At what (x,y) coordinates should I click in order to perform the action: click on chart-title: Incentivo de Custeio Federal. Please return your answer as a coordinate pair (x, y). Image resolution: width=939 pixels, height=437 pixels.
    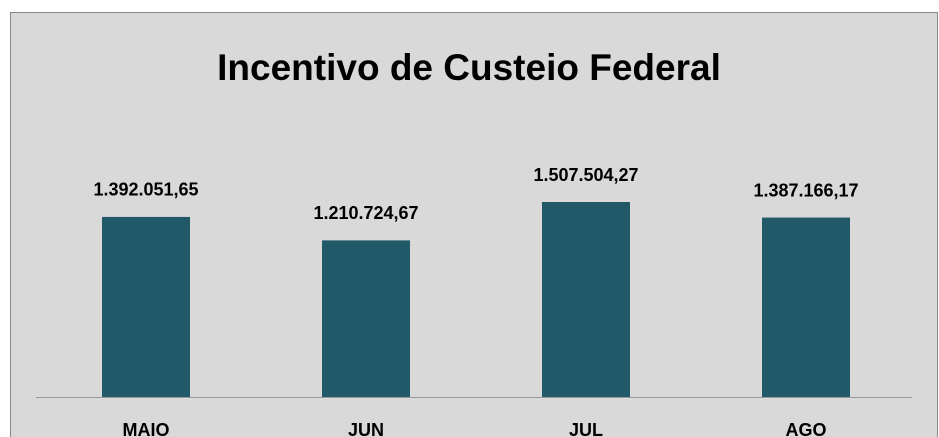
    Looking at the image, I should click on (469, 67).